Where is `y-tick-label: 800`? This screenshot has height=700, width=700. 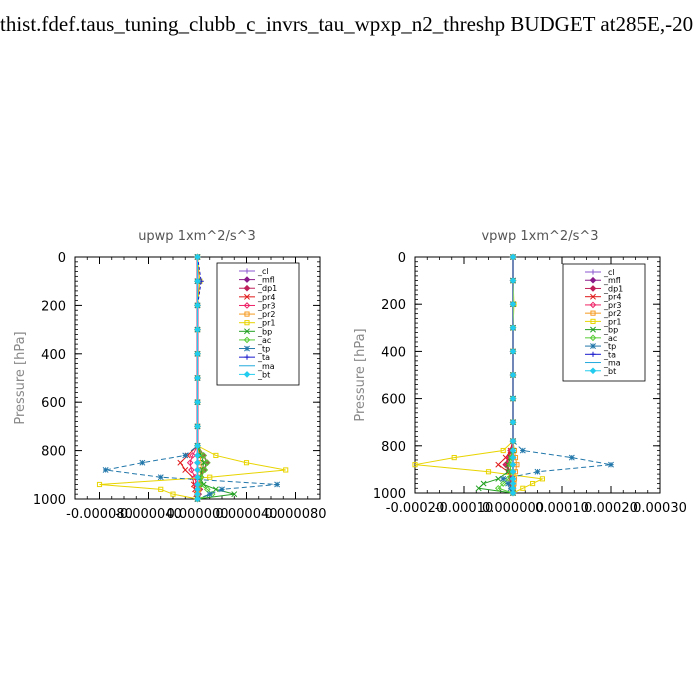
y-tick-label: 800 is located at coordinates (53, 452).